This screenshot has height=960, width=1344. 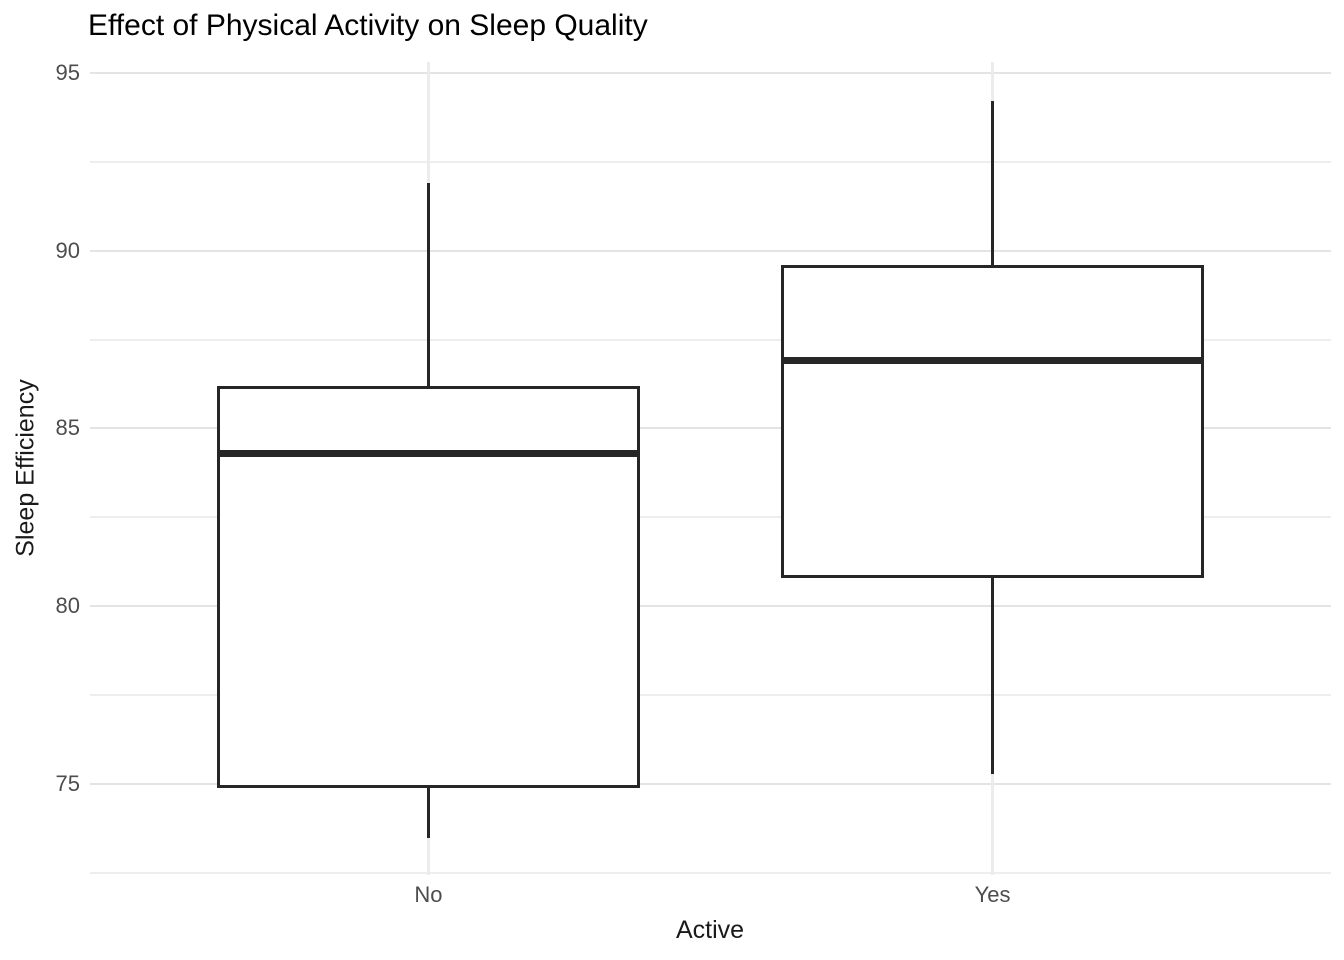 What do you see at coordinates (993, 675) in the screenshot?
I see `lower-whisker-yes` at bounding box center [993, 675].